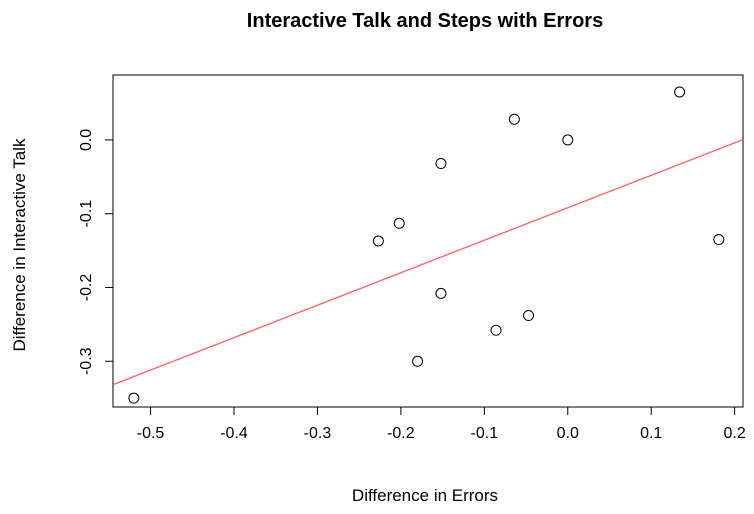 This screenshot has height=514, width=754. I want to click on x-tick-label: -0.3, so click(318, 433).